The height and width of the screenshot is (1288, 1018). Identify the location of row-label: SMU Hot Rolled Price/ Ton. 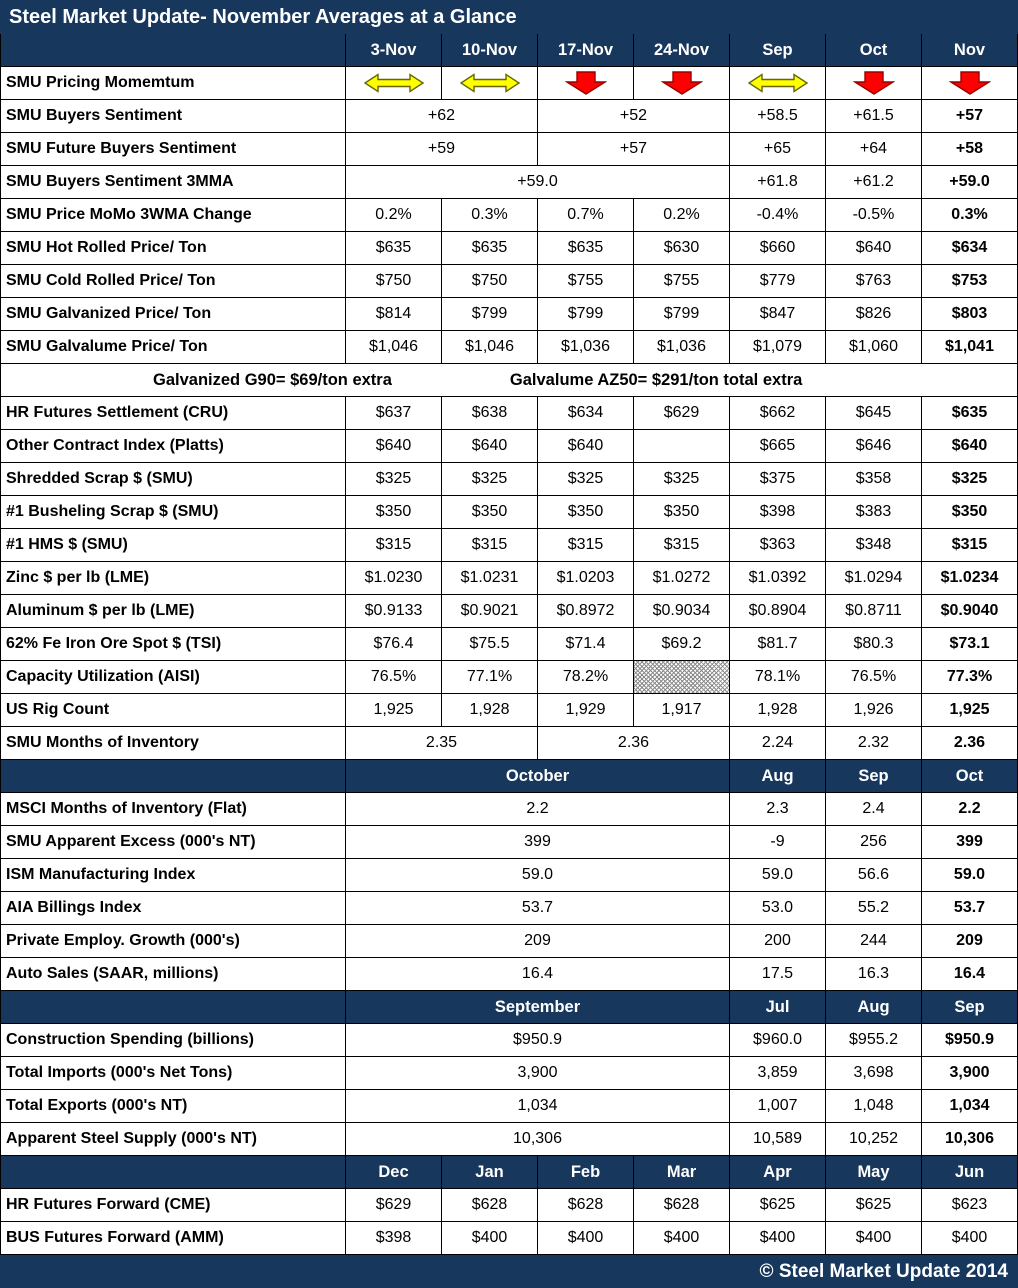
(173, 248).